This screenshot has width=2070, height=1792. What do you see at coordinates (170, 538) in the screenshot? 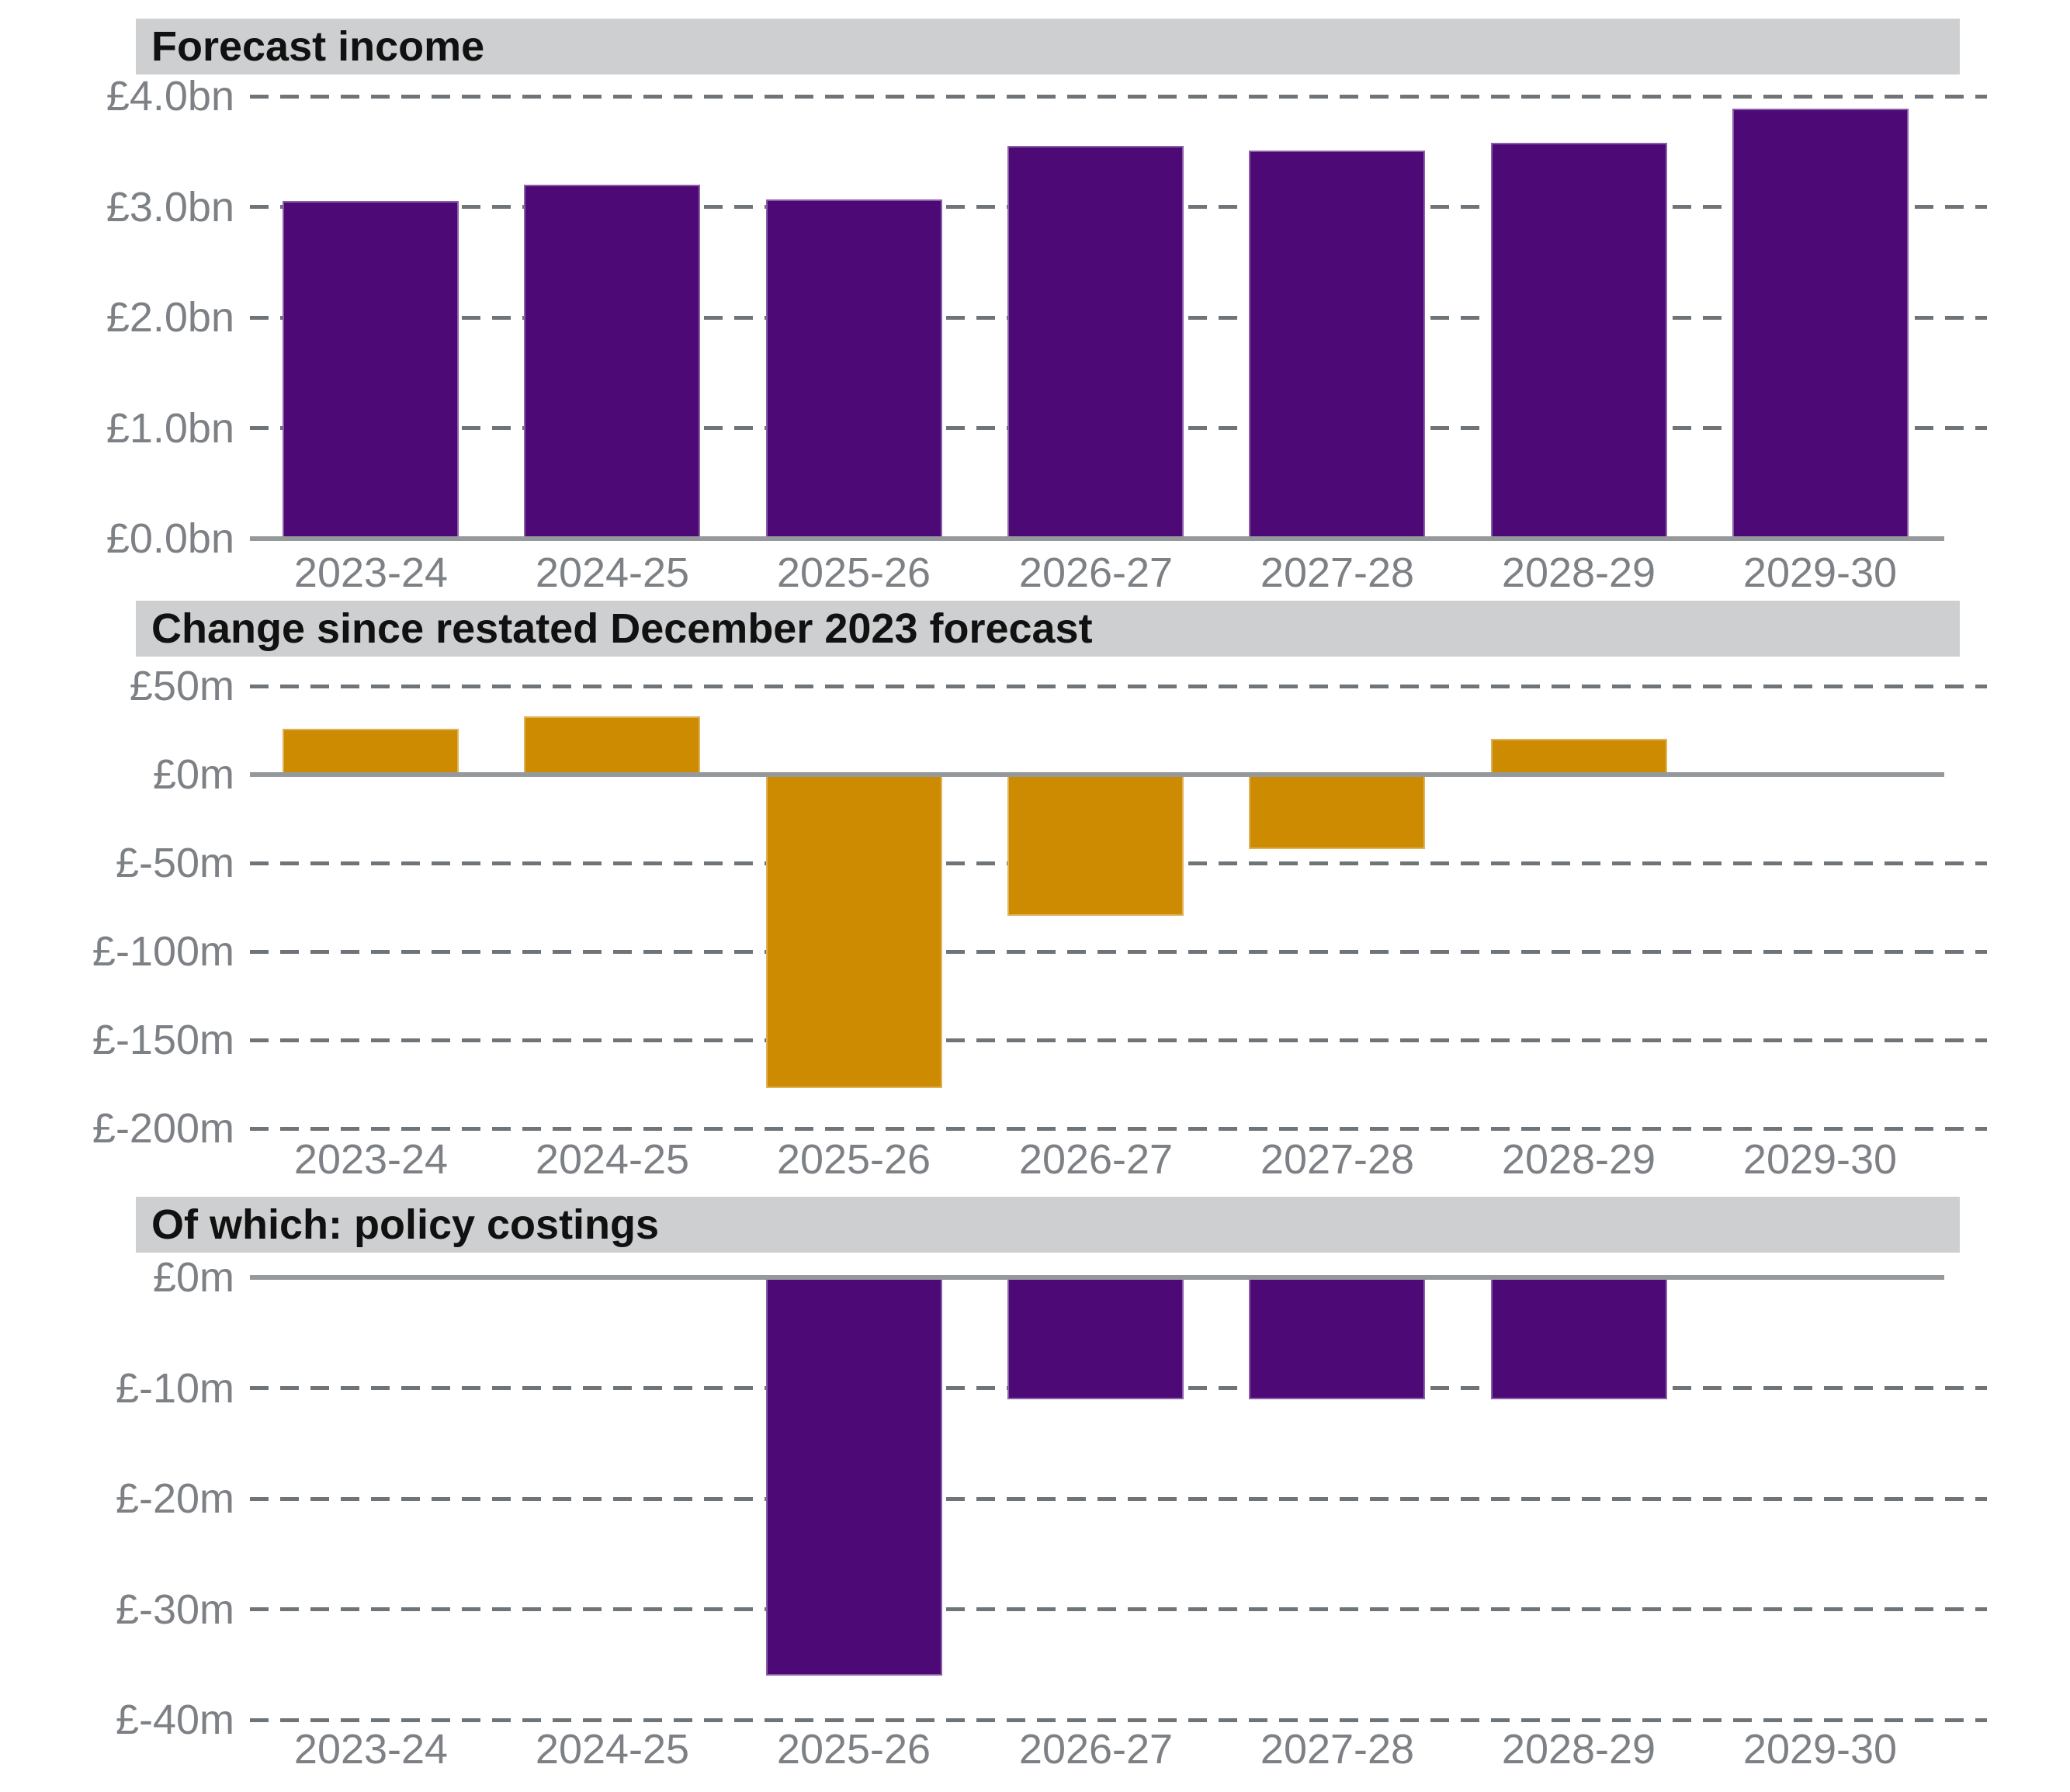
I see `y-tick-label: £0.0bn` at bounding box center [170, 538].